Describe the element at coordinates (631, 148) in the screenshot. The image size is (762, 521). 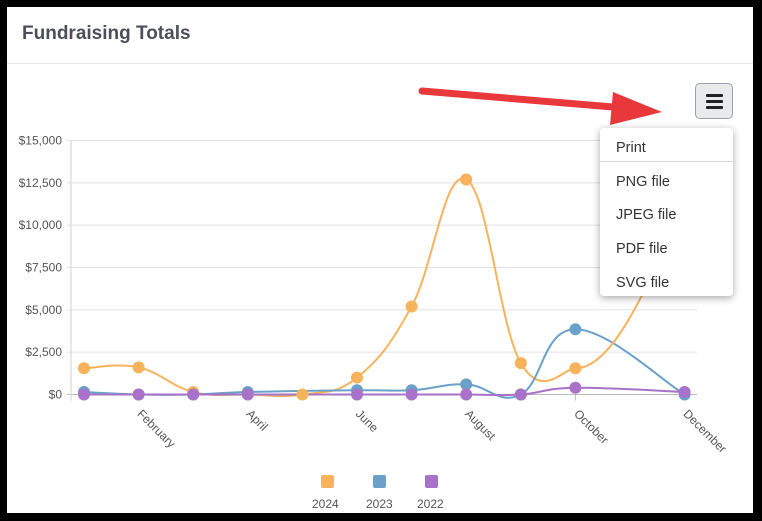
I see `menu-item-print: Print` at that location.